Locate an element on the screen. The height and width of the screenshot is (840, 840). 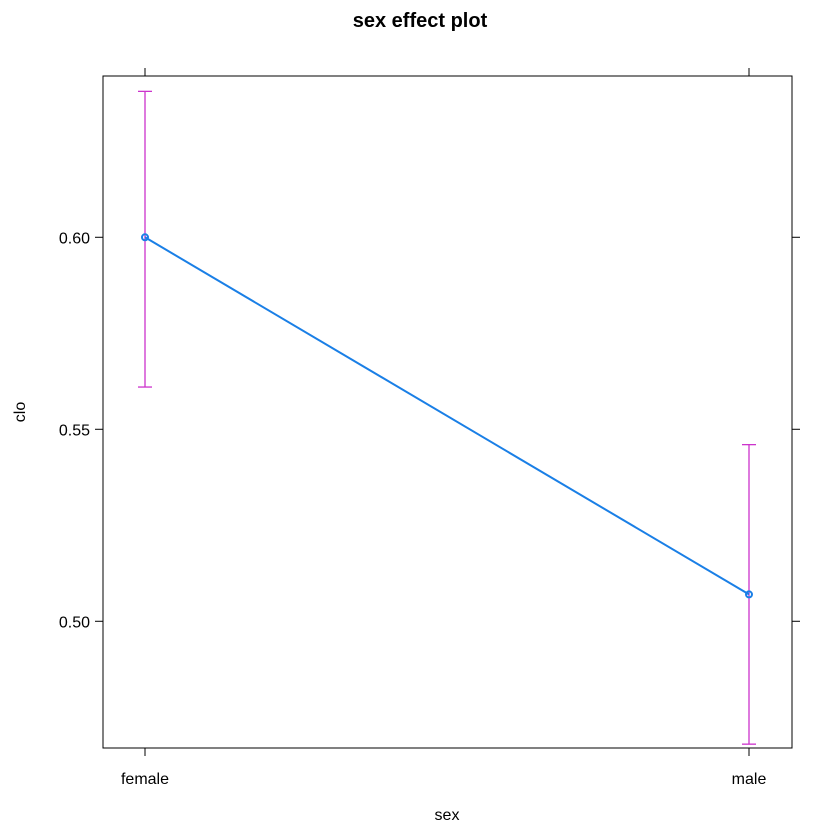
x-tick-label-male: male is located at coordinates (749, 779).